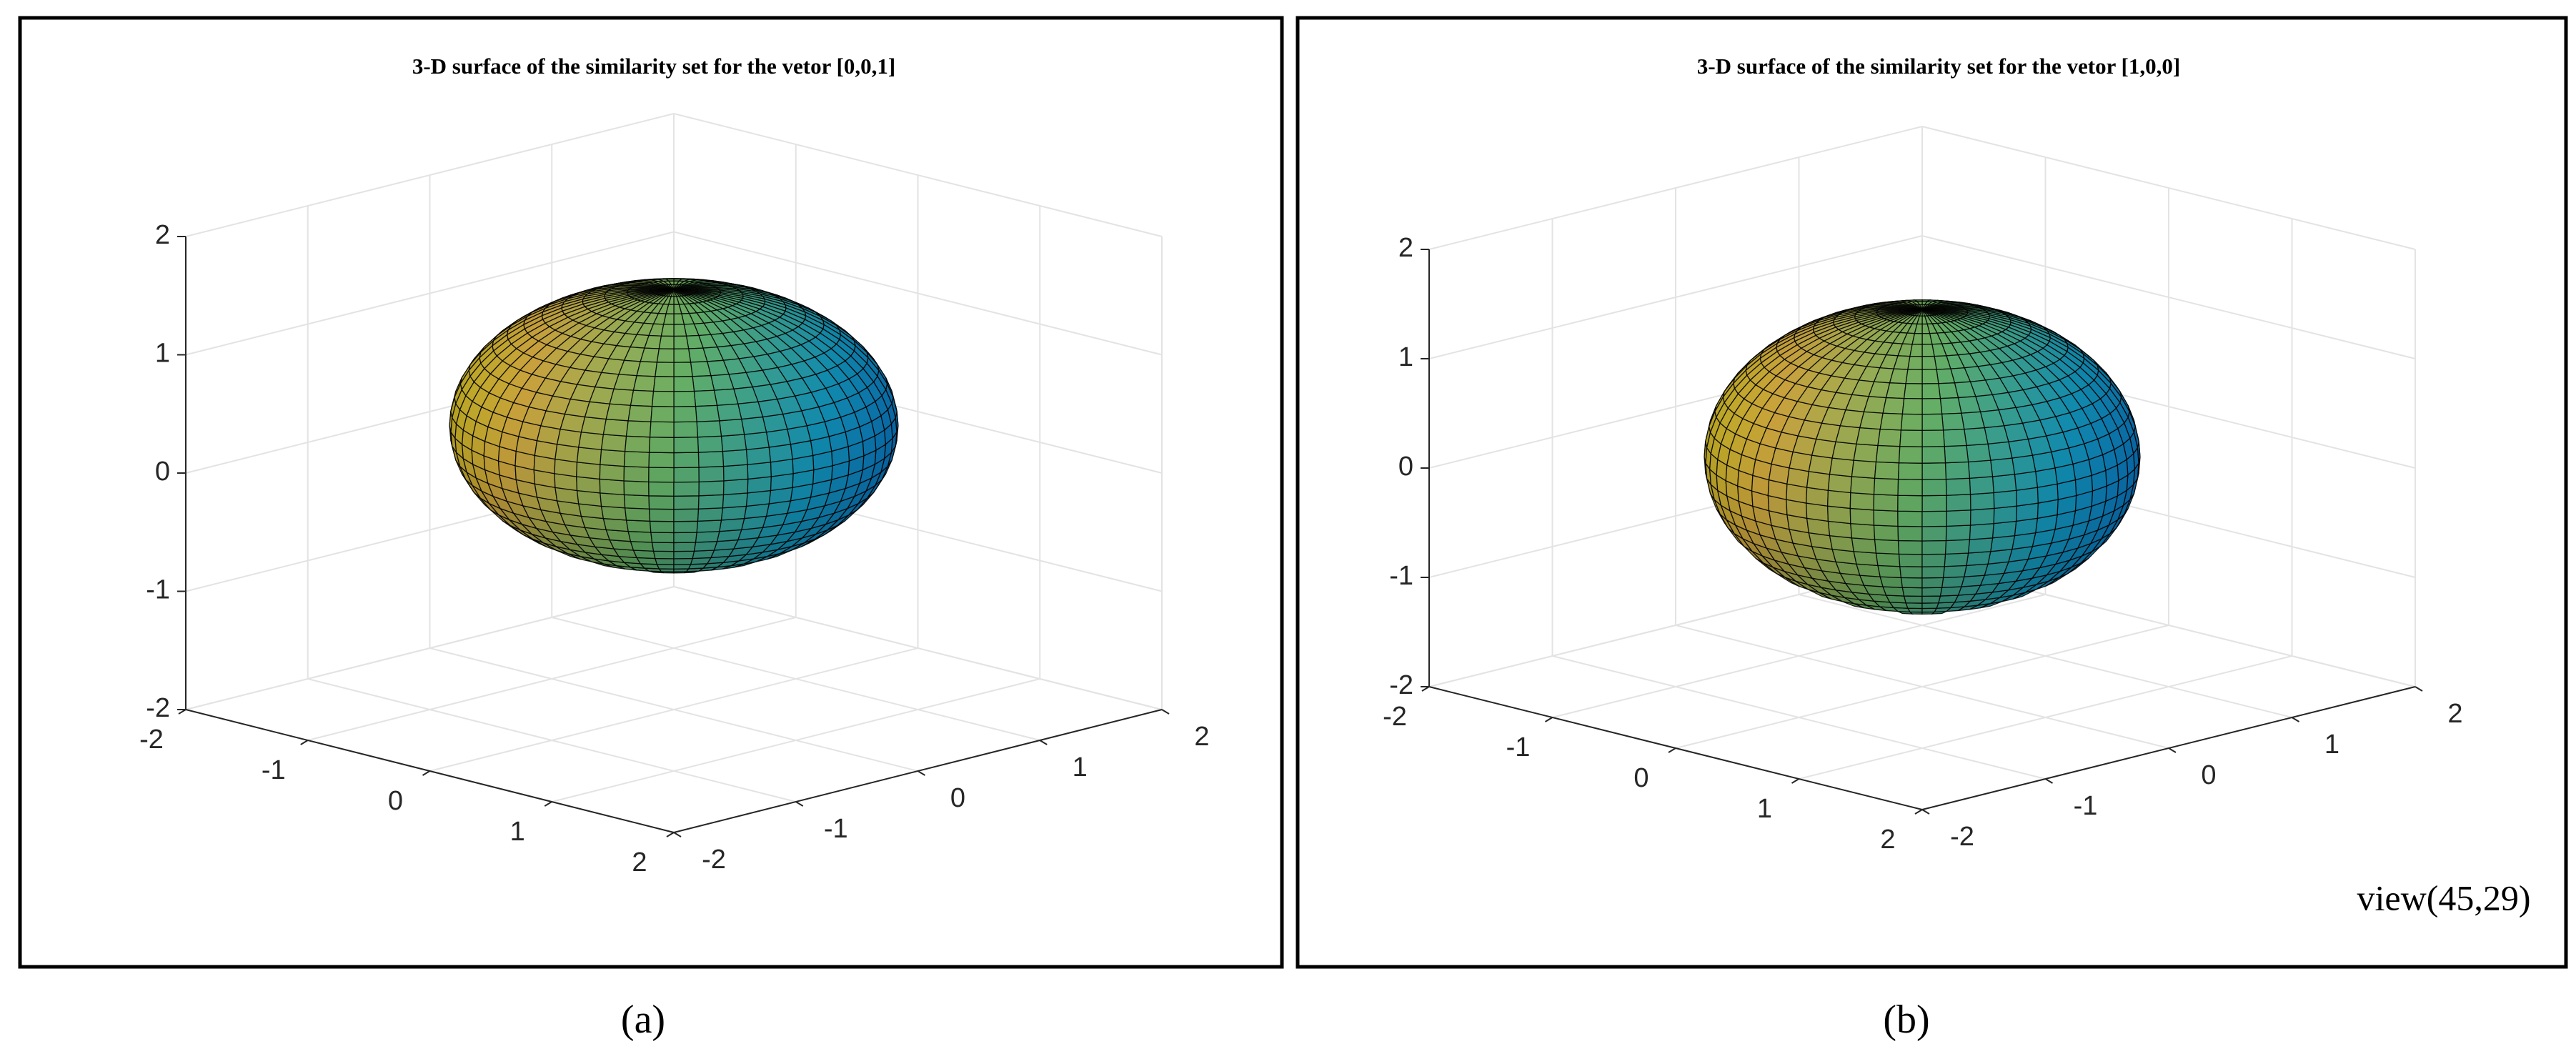 Image resolution: width=2576 pixels, height=1054 pixels. I want to click on z-tick-label: -1, so click(1401, 576).